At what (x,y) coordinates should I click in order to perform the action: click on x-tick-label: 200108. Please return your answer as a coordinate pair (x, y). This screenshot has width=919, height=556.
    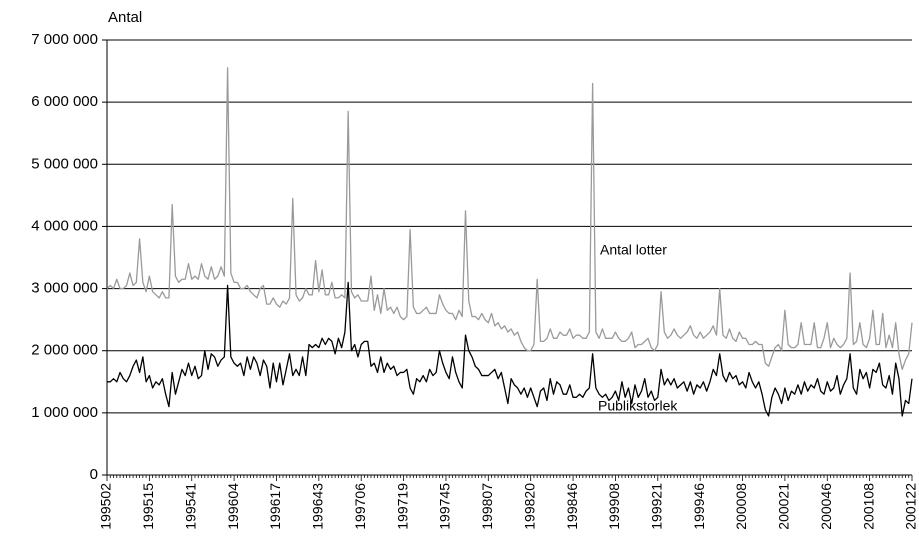
    Looking at the image, I should click on (868, 506).